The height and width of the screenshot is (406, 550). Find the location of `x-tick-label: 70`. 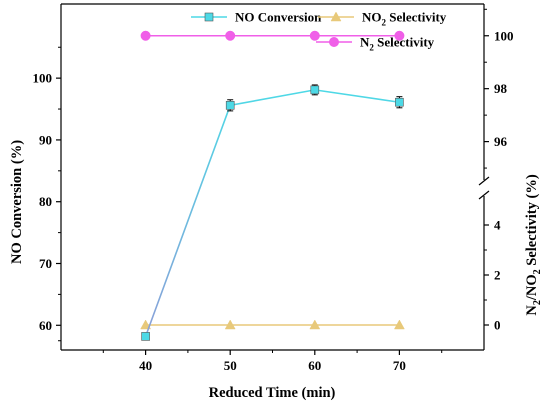

x-tick-label: 70 is located at coordinates (399, 365).